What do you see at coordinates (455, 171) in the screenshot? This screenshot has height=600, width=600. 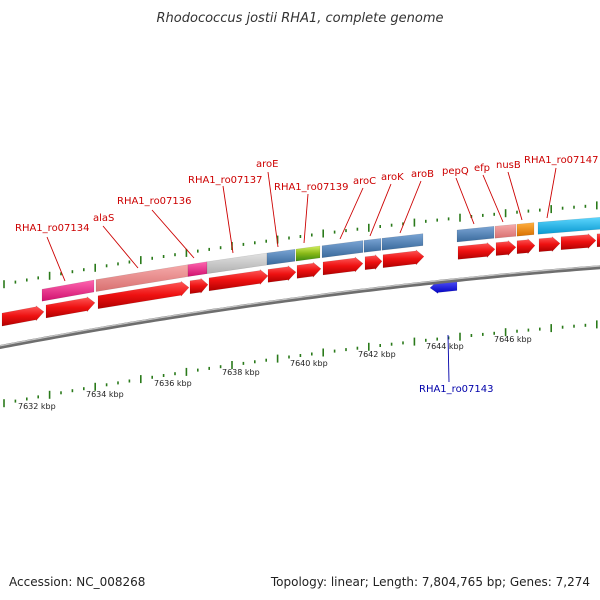 I see `gene-label-pepQ: pepQ` at bounding box center [455, 171].